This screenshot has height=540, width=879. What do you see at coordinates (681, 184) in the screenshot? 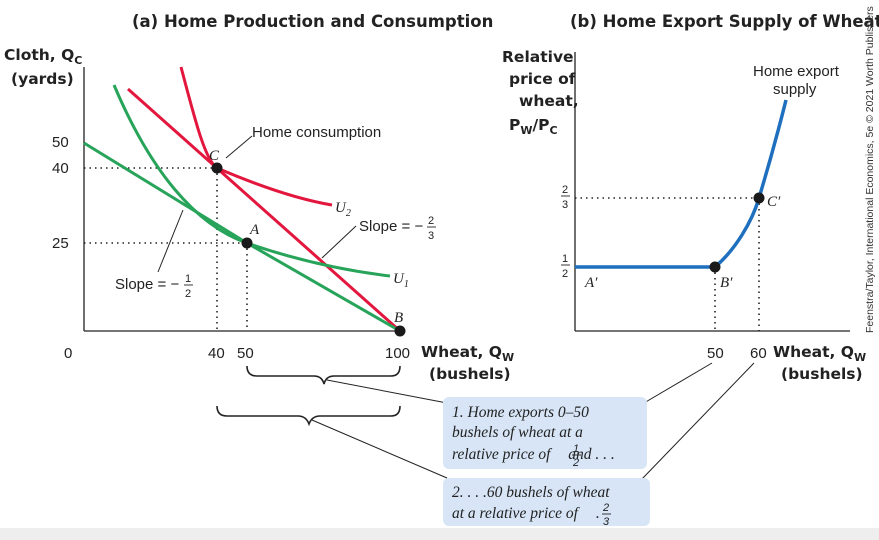
I see `export-supply-curve` at bounding box center [681, 184].